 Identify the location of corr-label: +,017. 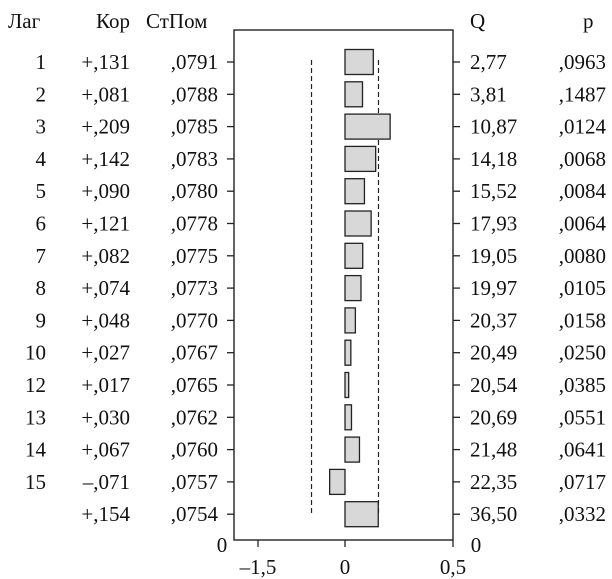
(105, 385).